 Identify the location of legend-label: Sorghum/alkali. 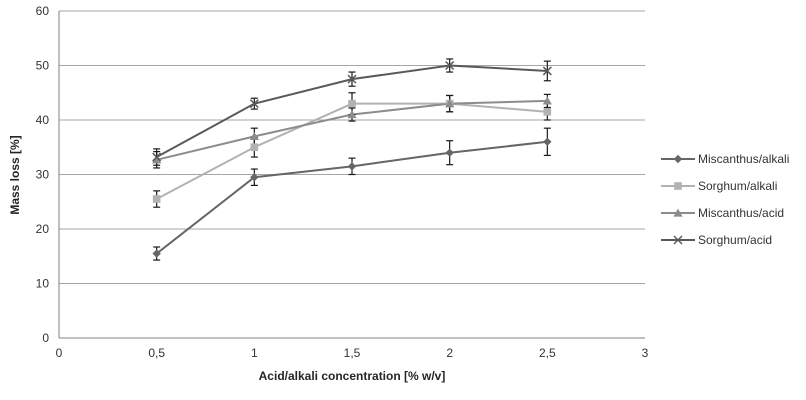
(738, 185).